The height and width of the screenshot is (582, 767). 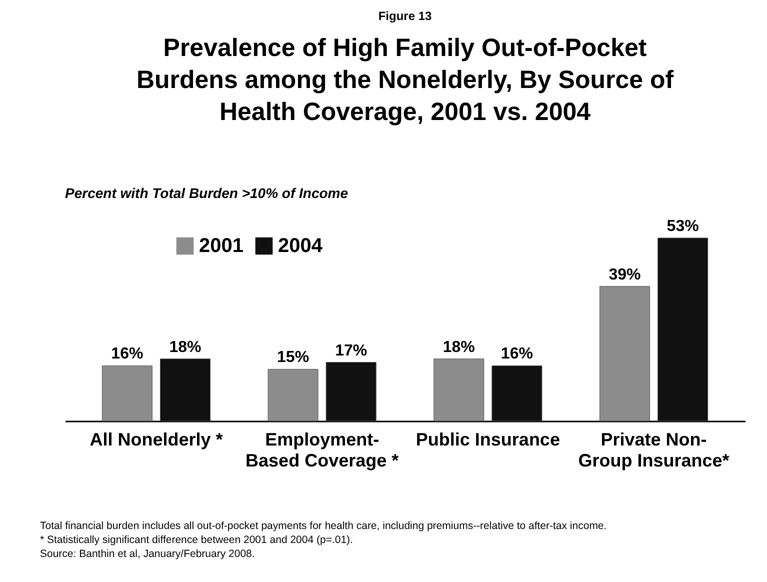 I want to click on data-label: 39%, so click(x=624, y=275).